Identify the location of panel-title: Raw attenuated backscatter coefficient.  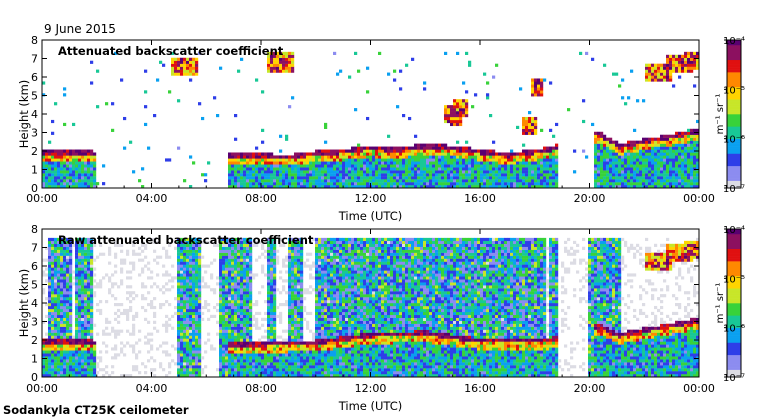
(186, 240).